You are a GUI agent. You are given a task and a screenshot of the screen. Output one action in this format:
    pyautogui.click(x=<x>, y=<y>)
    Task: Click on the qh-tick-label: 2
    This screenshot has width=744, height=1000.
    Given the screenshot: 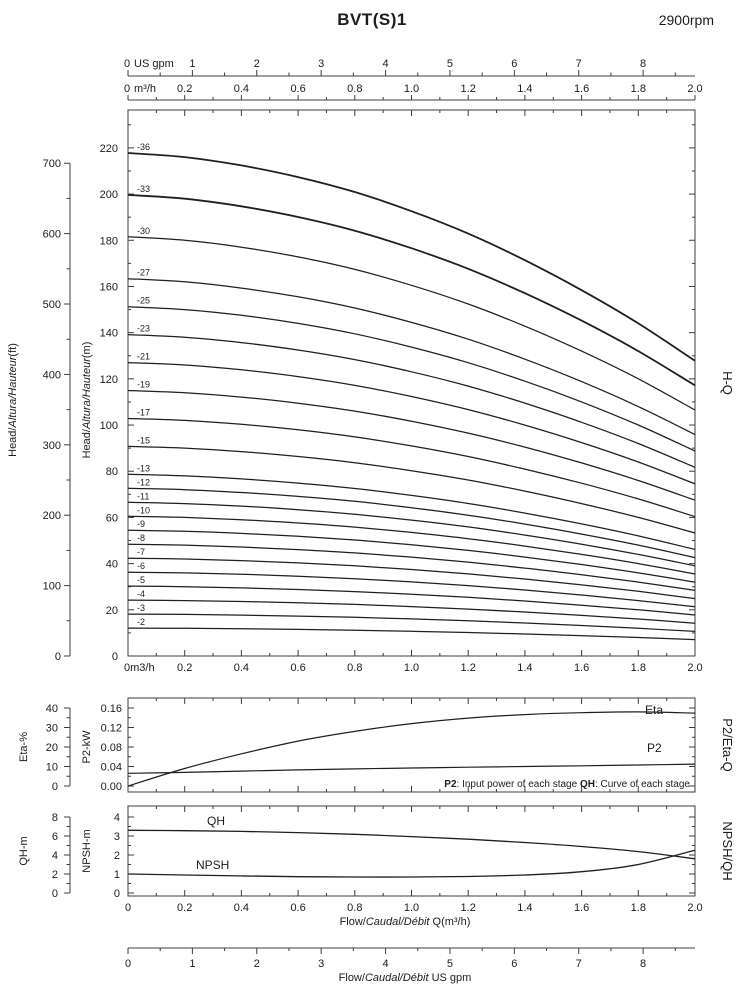 What is the action you would take?
    pyautogui.click(x=55, y=875)
    